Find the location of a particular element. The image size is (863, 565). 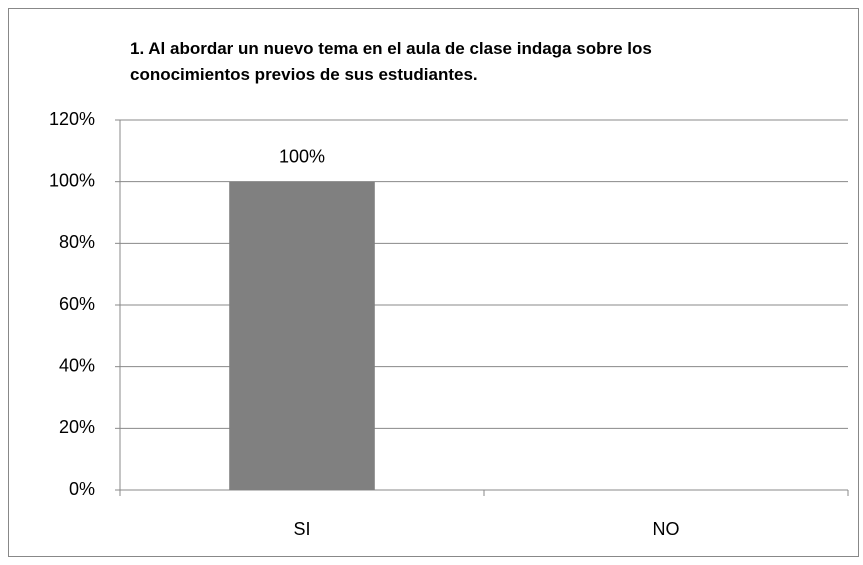

bar is located at coordinates (302, 335).